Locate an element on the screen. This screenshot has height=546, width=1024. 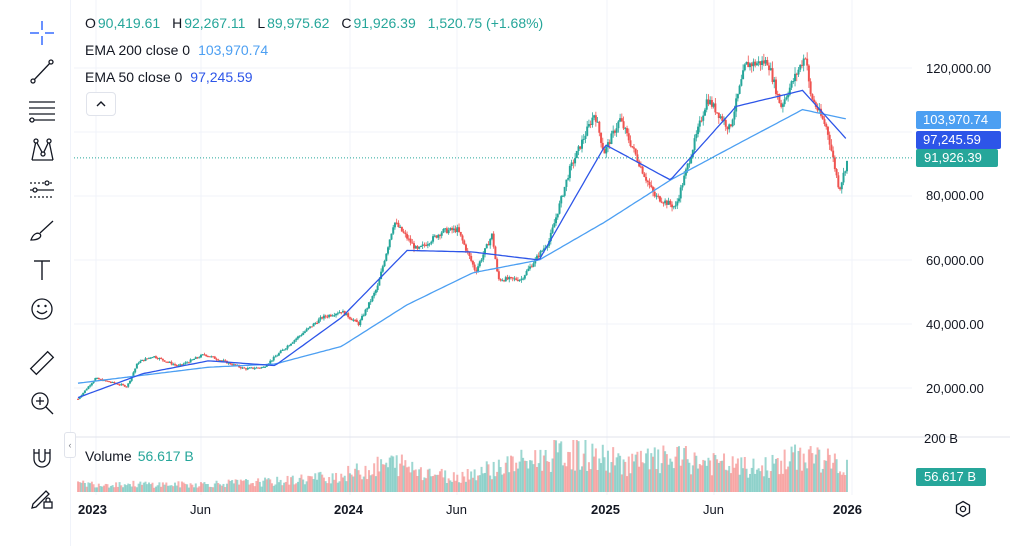
lock-drawings-icon is located at coordinates (42, 497).